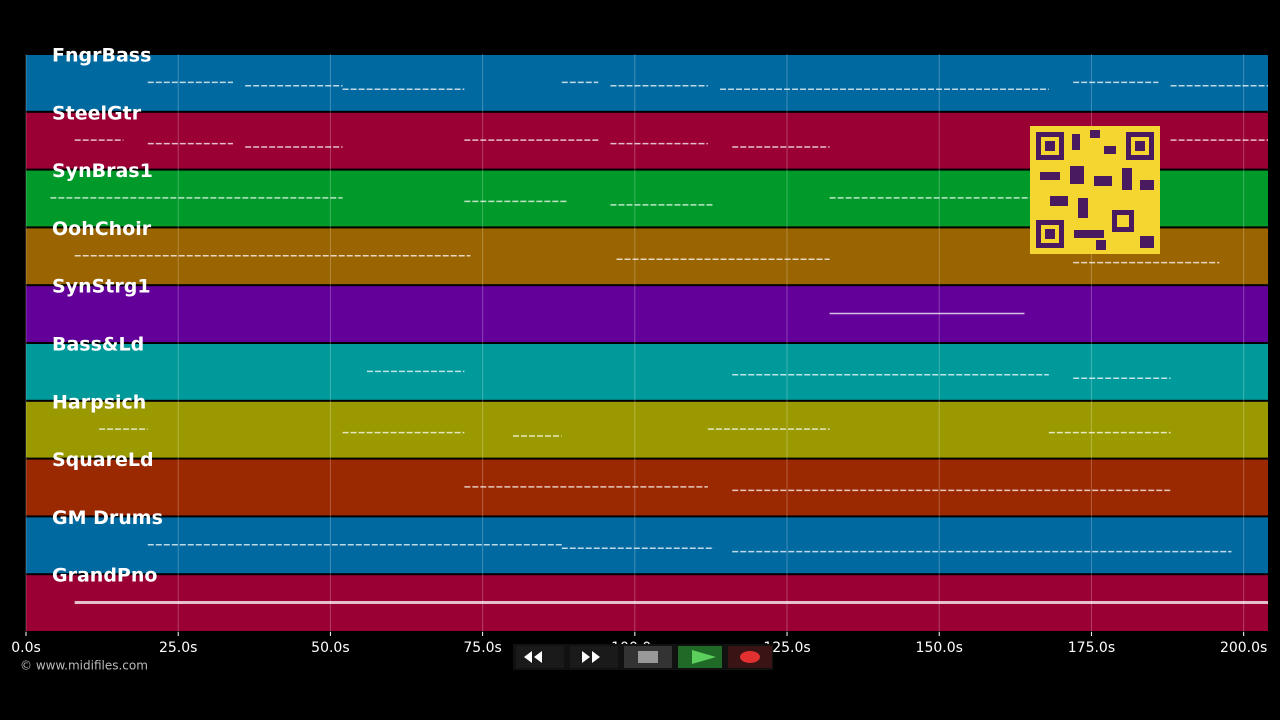 Image resolution: width=1280 pixels, height=720 pixels. Describe the element at coordinates (26, 648) in the screenshot. I see `x-tick-label: 0.0s` at that location.